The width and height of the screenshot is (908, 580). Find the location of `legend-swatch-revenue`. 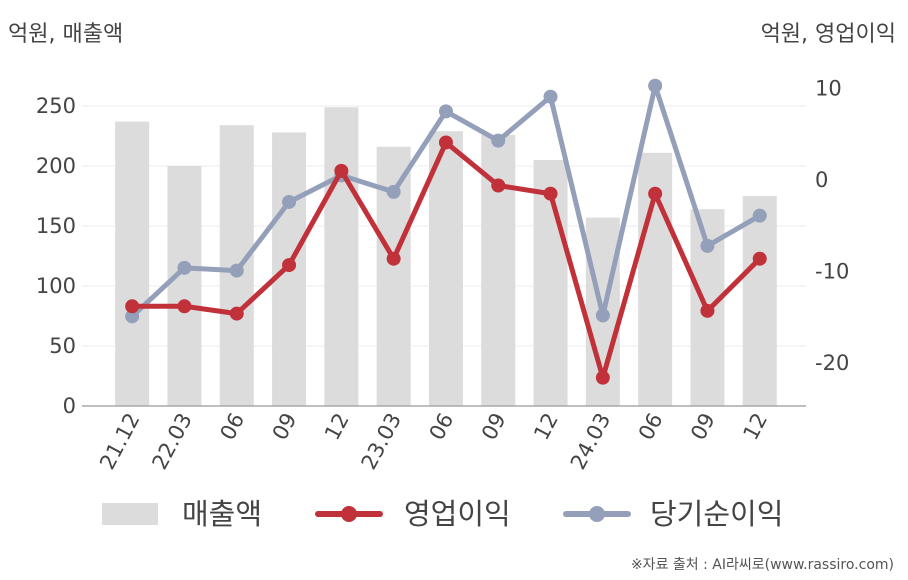

legend-swatch-revenue is located at coordinates (130, 514).